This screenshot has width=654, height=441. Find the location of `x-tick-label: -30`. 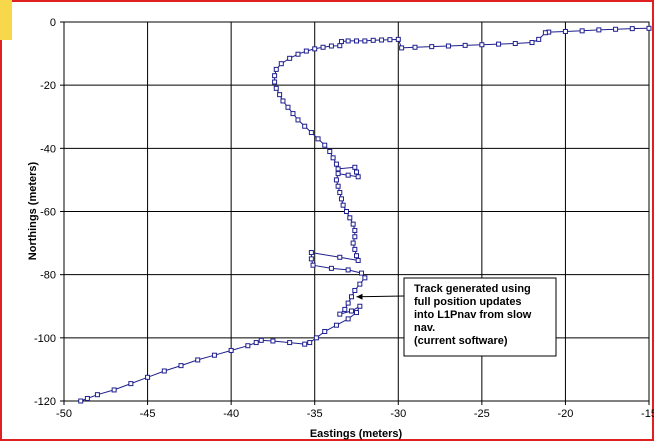

x-tick-label: -30 is located at coordinates (398, 414).